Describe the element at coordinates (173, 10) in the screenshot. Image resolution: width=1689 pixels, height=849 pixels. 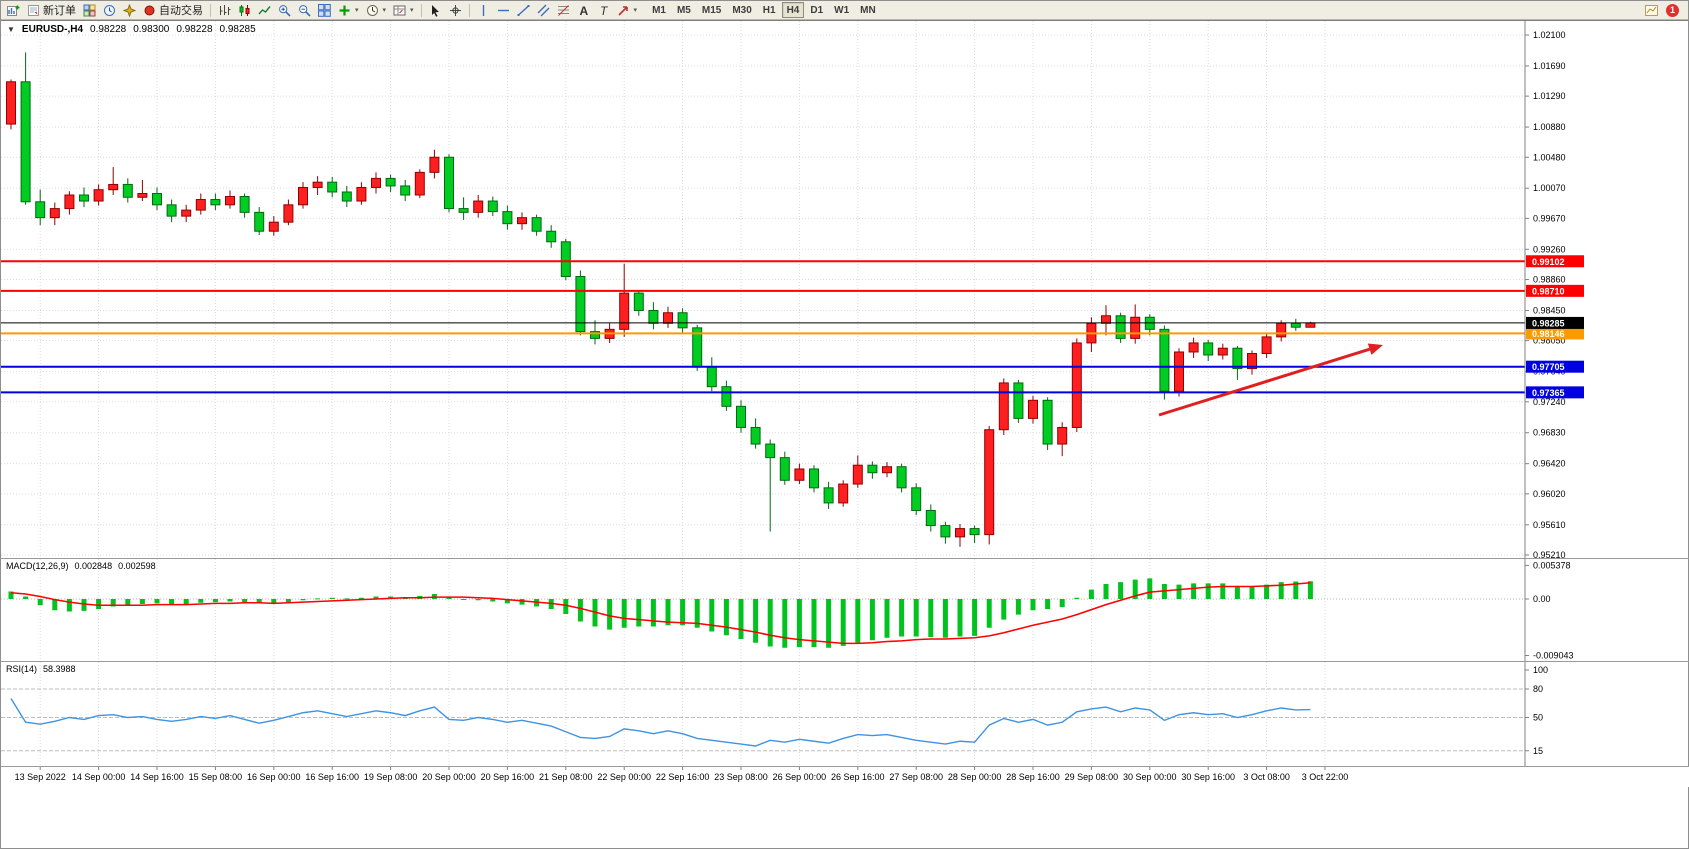
I see `autotrading-button: 自动交易` at that location.